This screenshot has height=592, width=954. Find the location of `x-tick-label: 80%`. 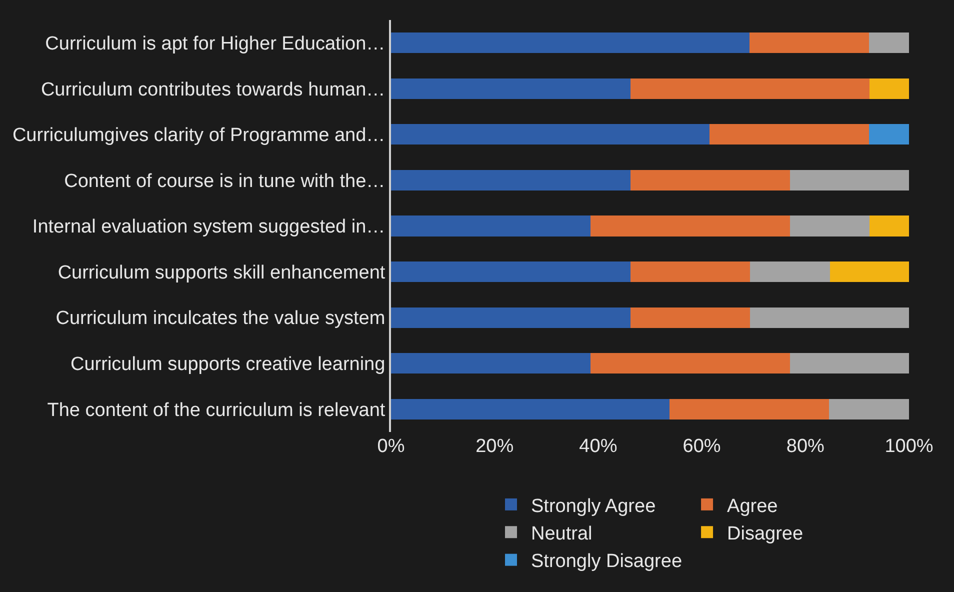

x-tick-label: 80% is located at coordinates (805, 446).